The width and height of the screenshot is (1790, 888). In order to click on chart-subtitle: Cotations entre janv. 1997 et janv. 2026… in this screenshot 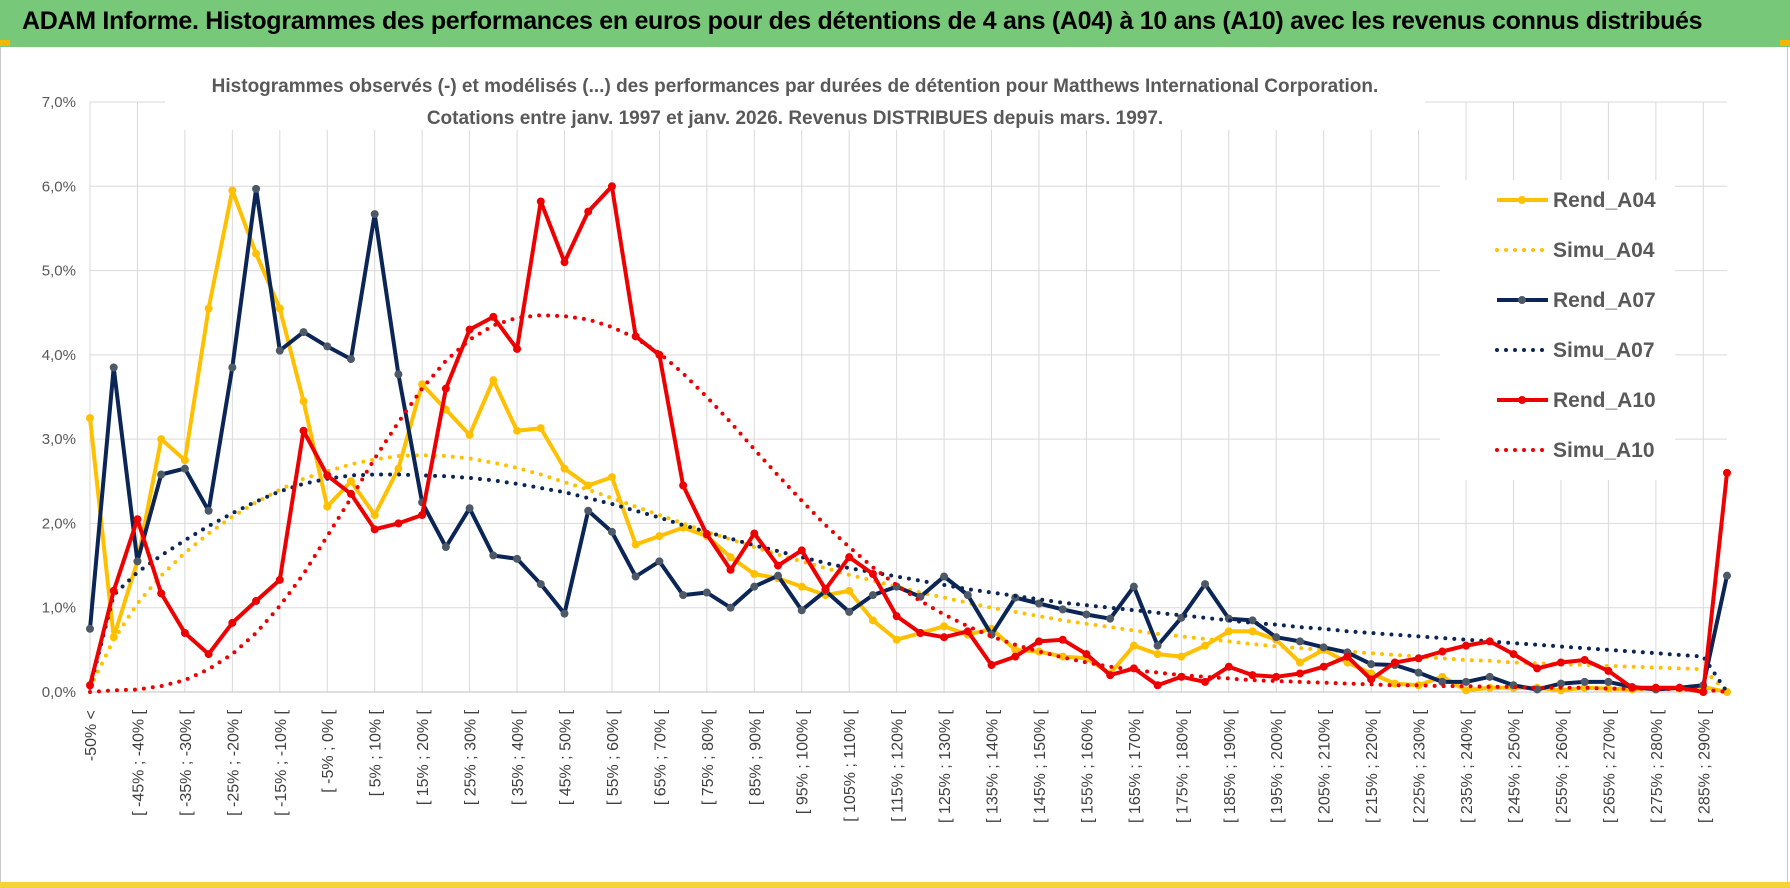, I will do `click(795, 118)`.